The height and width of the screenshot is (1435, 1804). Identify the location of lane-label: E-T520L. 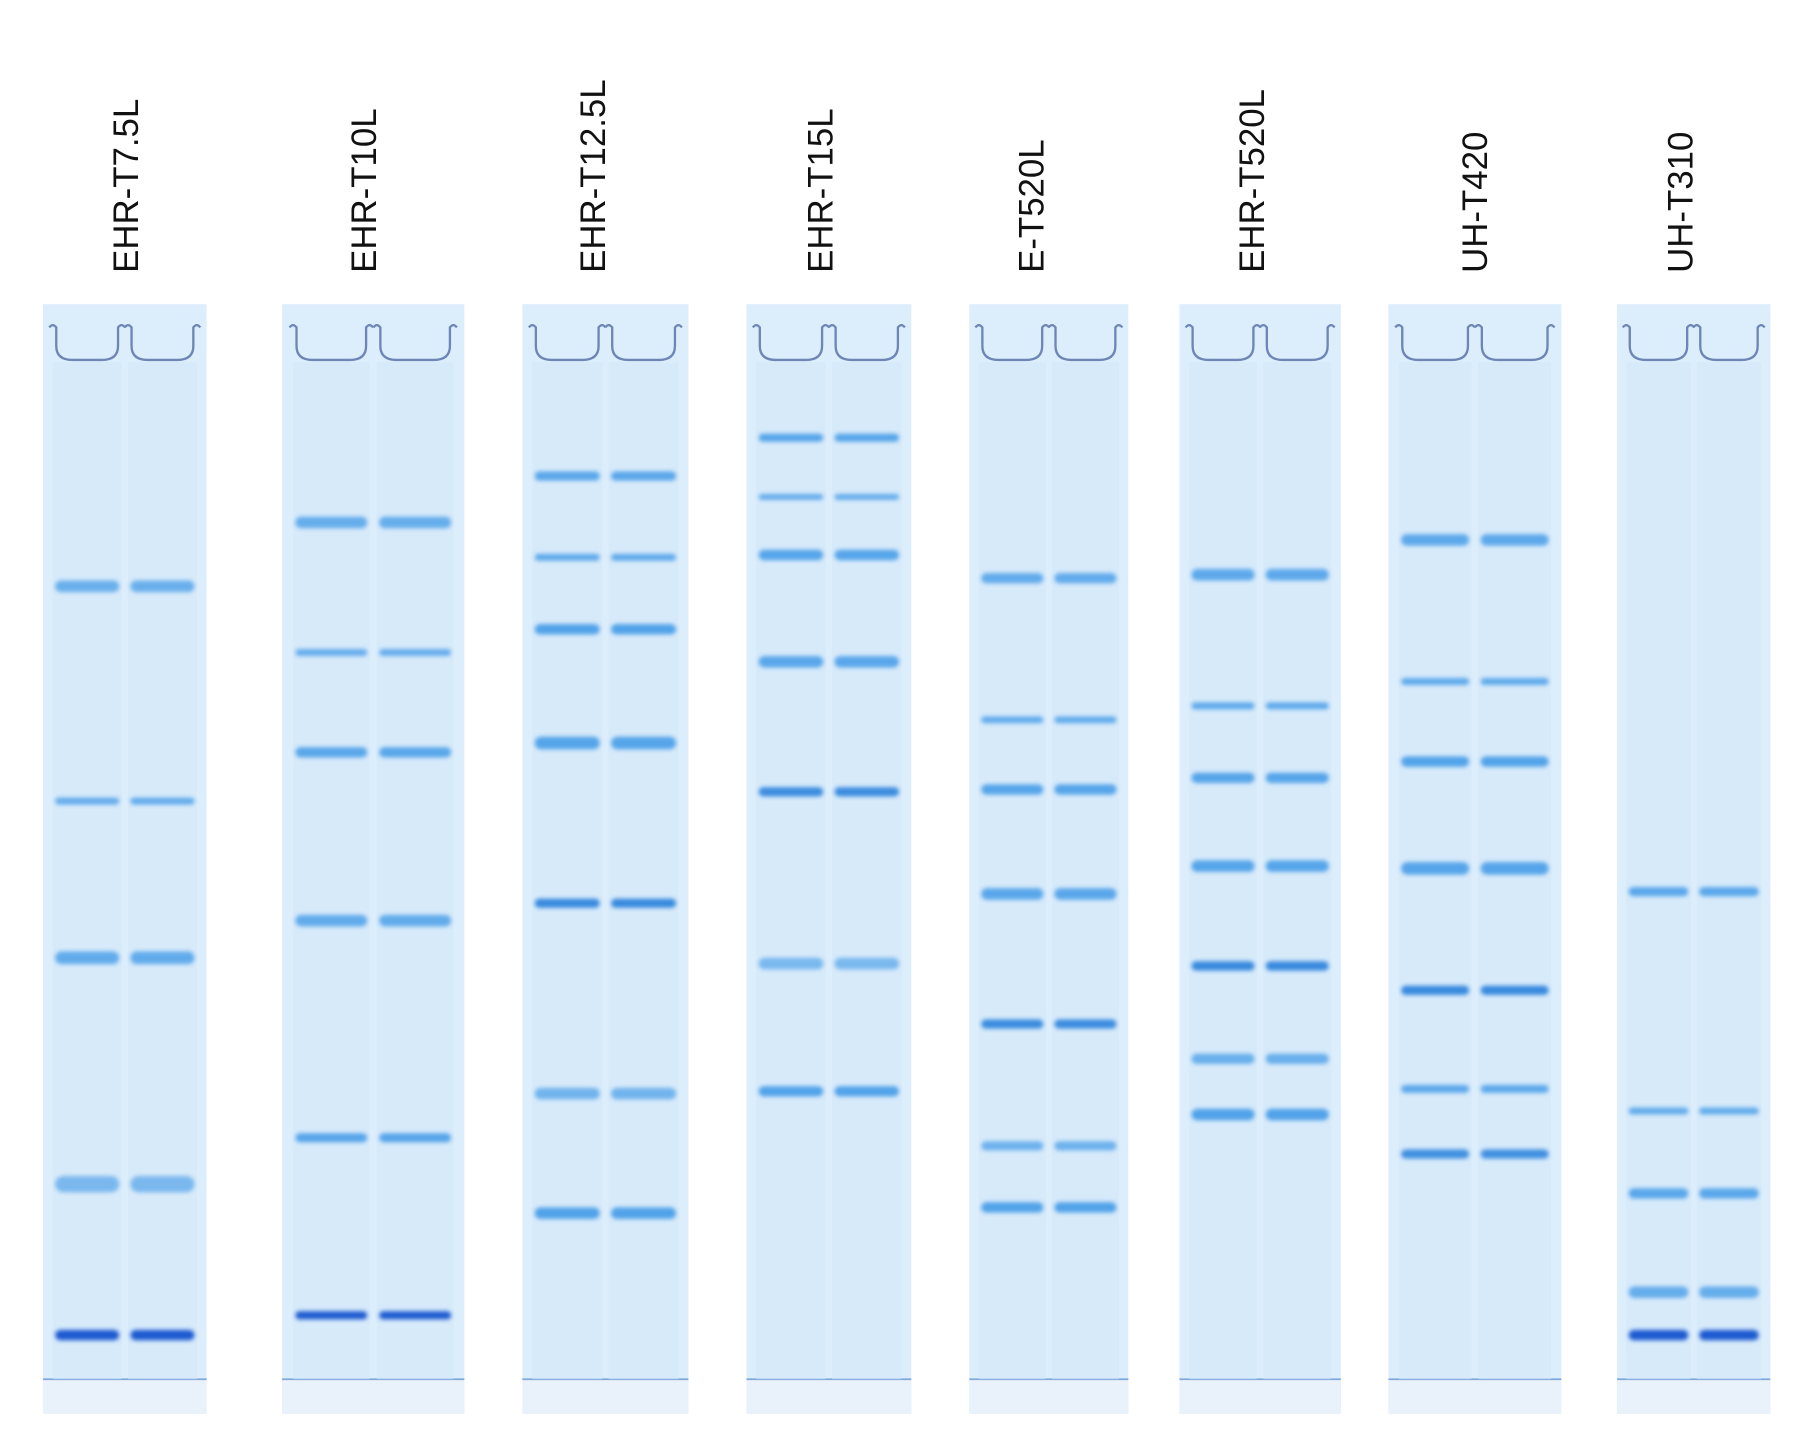
(1032, 206).